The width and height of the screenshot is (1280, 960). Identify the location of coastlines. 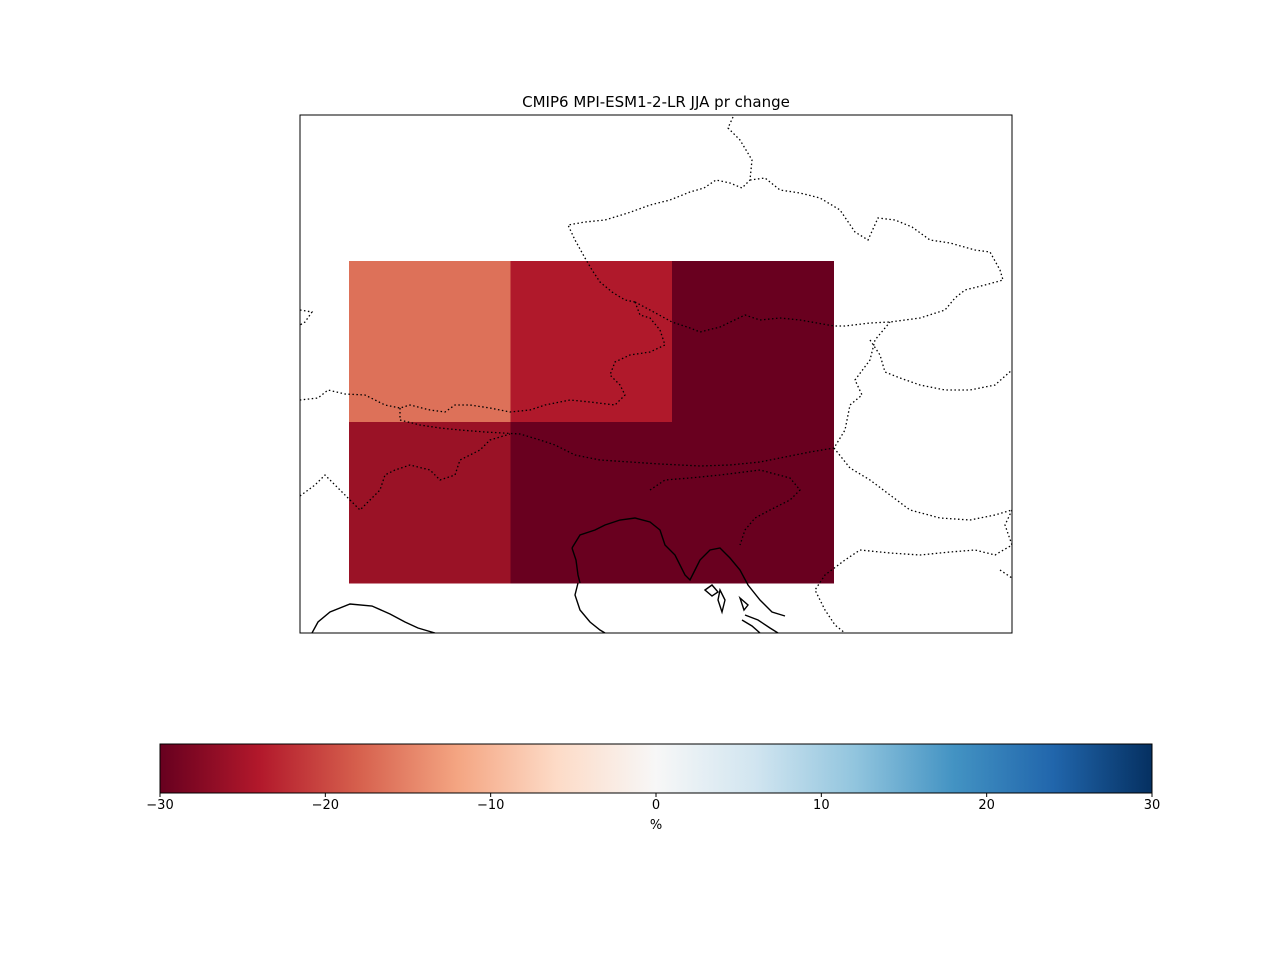
(548, 575).